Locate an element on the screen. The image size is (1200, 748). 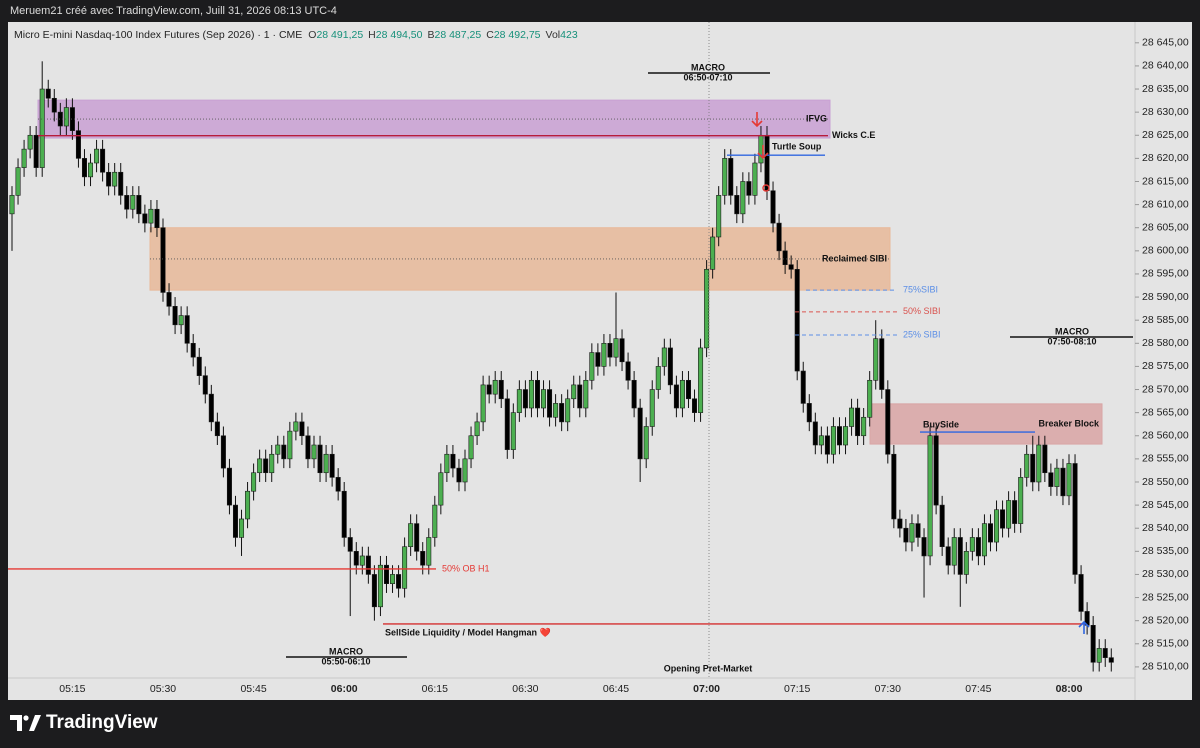
y-tick-label: 28 510,00 is located at coordinates (1165, 667).